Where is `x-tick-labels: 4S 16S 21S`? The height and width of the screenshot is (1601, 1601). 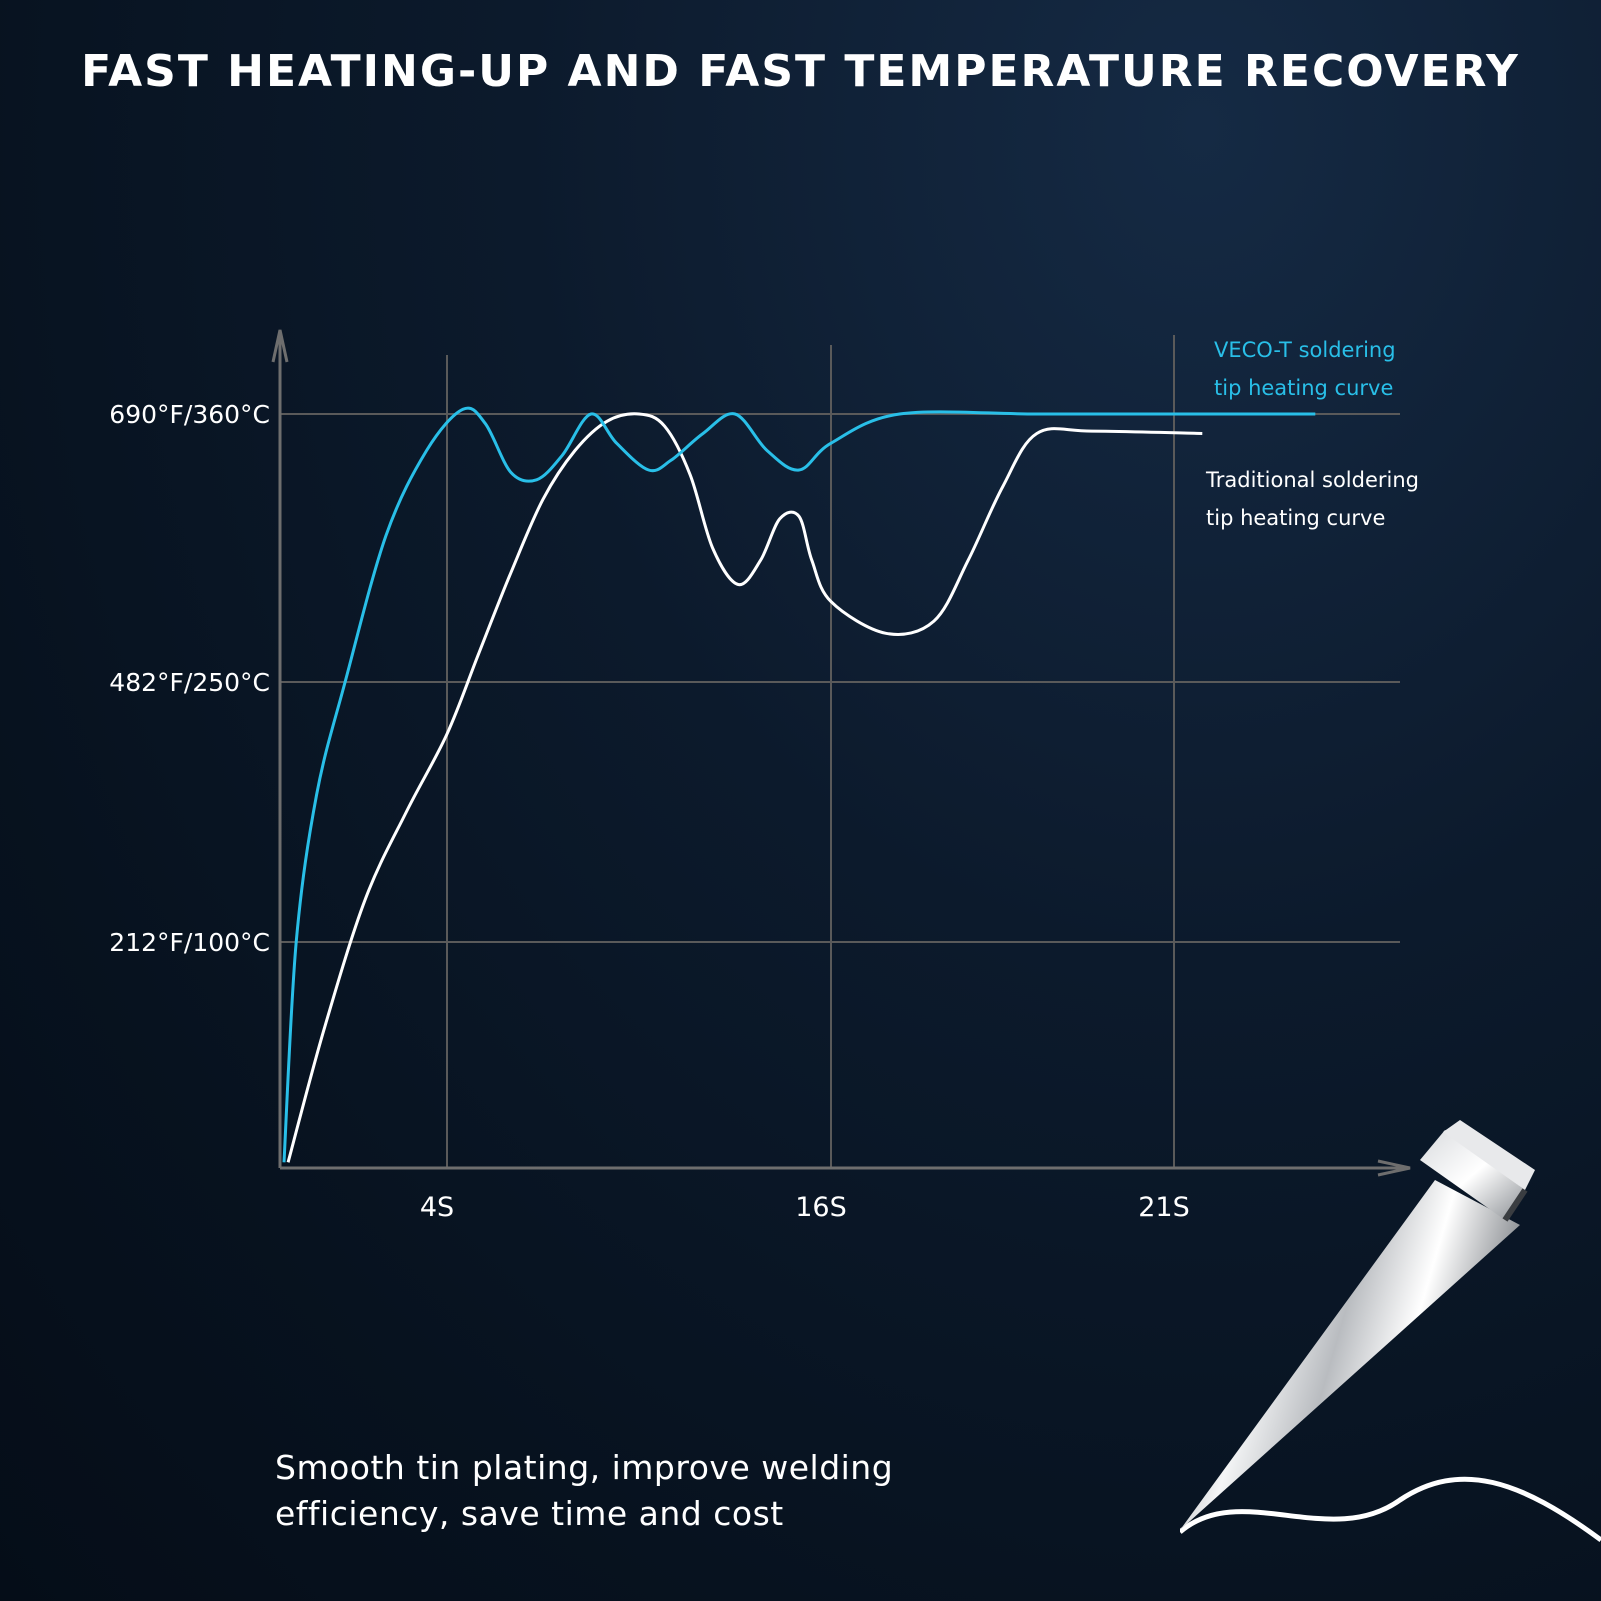
x-tick-labels: 4S 16S 21S is located at coordinates (805, 1207).